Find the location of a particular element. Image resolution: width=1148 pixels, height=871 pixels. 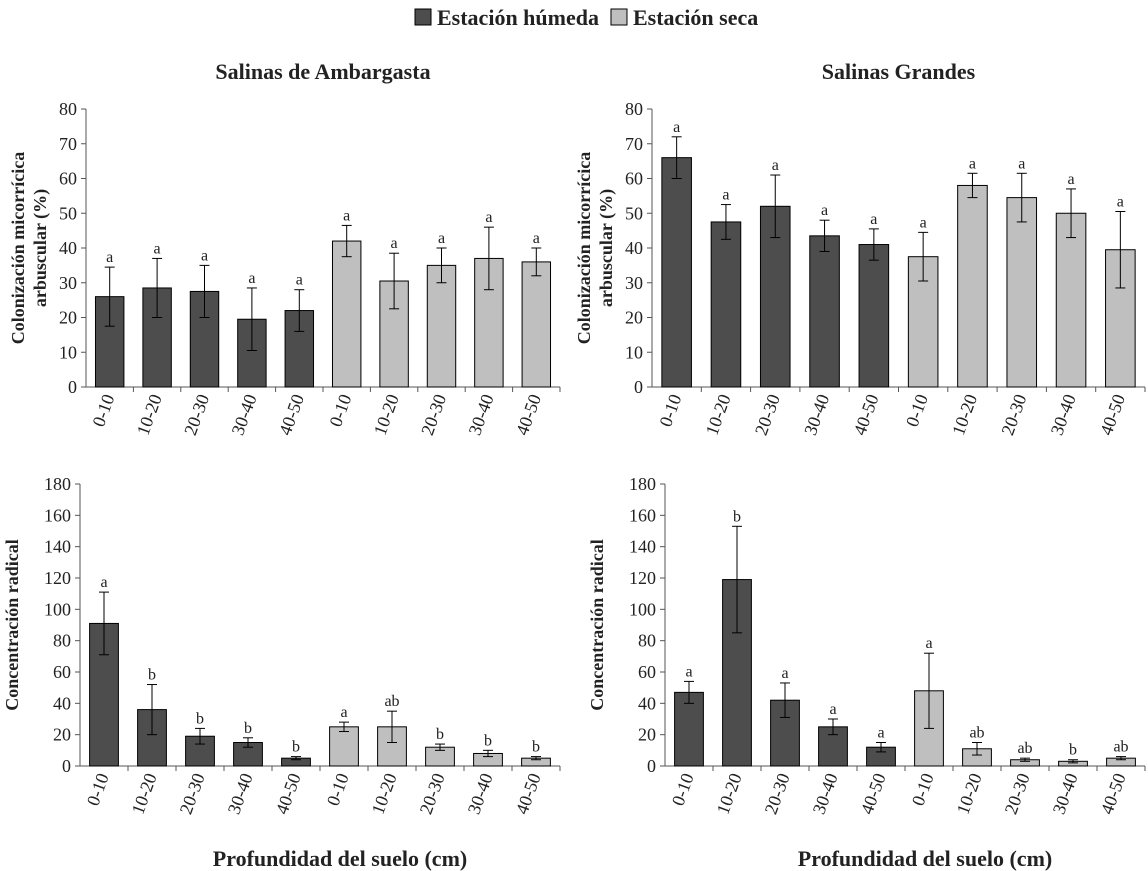

legend-swatch is located at coordinates (423, 17).